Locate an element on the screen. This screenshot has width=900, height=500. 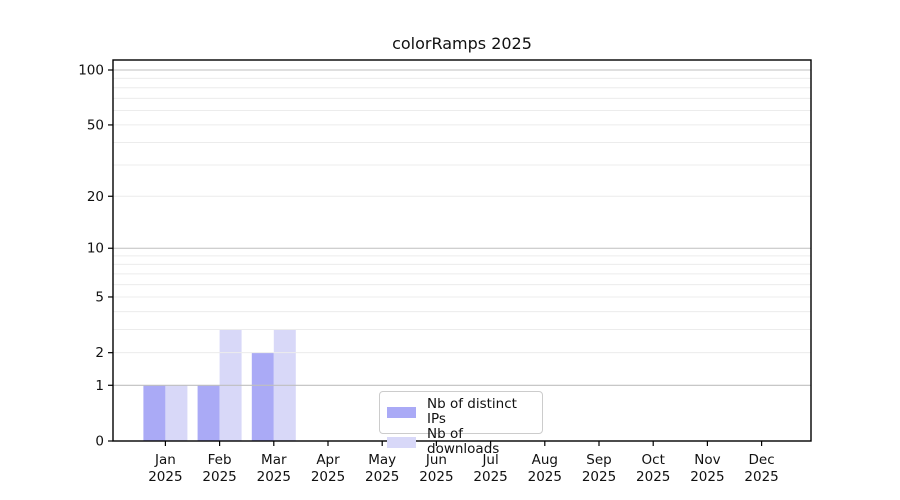
legend-row-distinct-ips: Nb of distinct IPs is located at coordinates (460, 412).